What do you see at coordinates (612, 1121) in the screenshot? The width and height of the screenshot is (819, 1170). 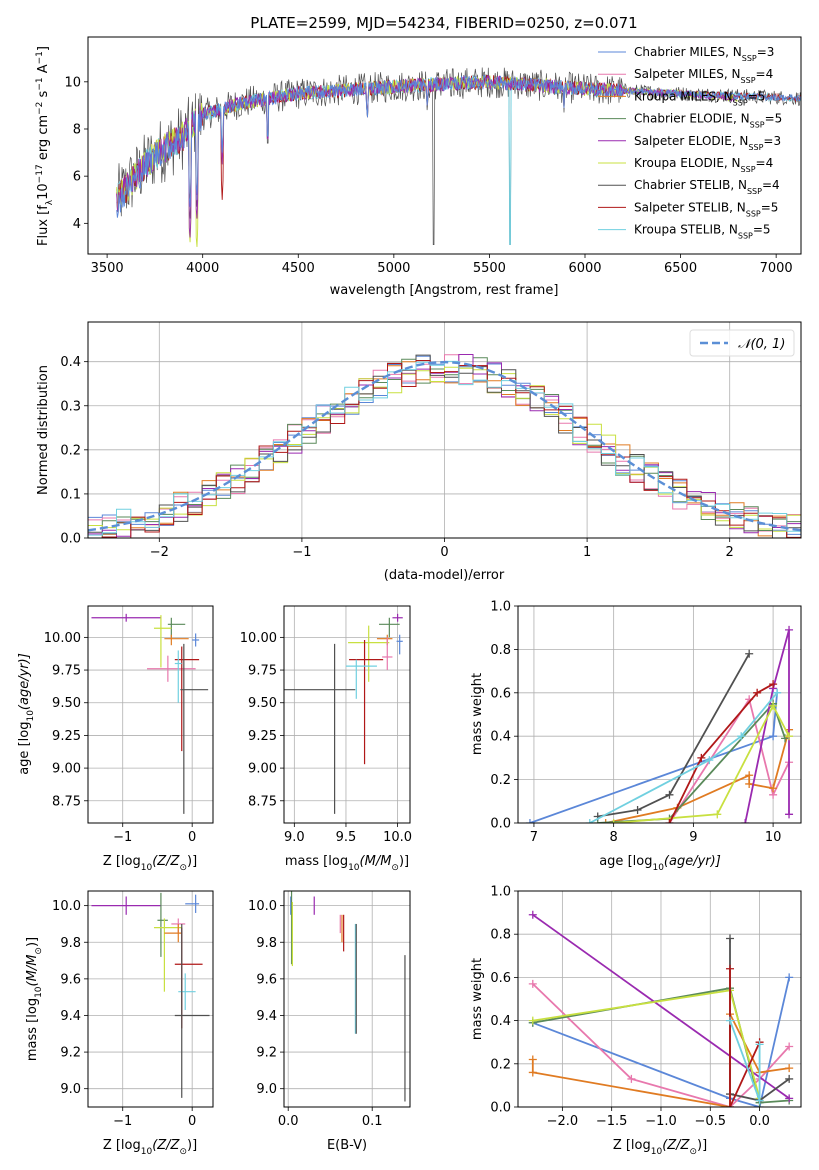 I see `x-tick-label: −1.5` at bounding box center [612, 1121].